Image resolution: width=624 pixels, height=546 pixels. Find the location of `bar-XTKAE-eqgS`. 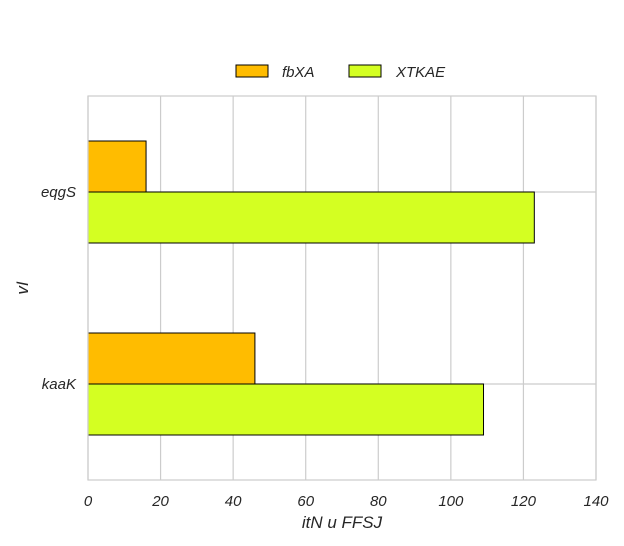

bar-XTKAE-eqgS is located at coordinates (311, 217).